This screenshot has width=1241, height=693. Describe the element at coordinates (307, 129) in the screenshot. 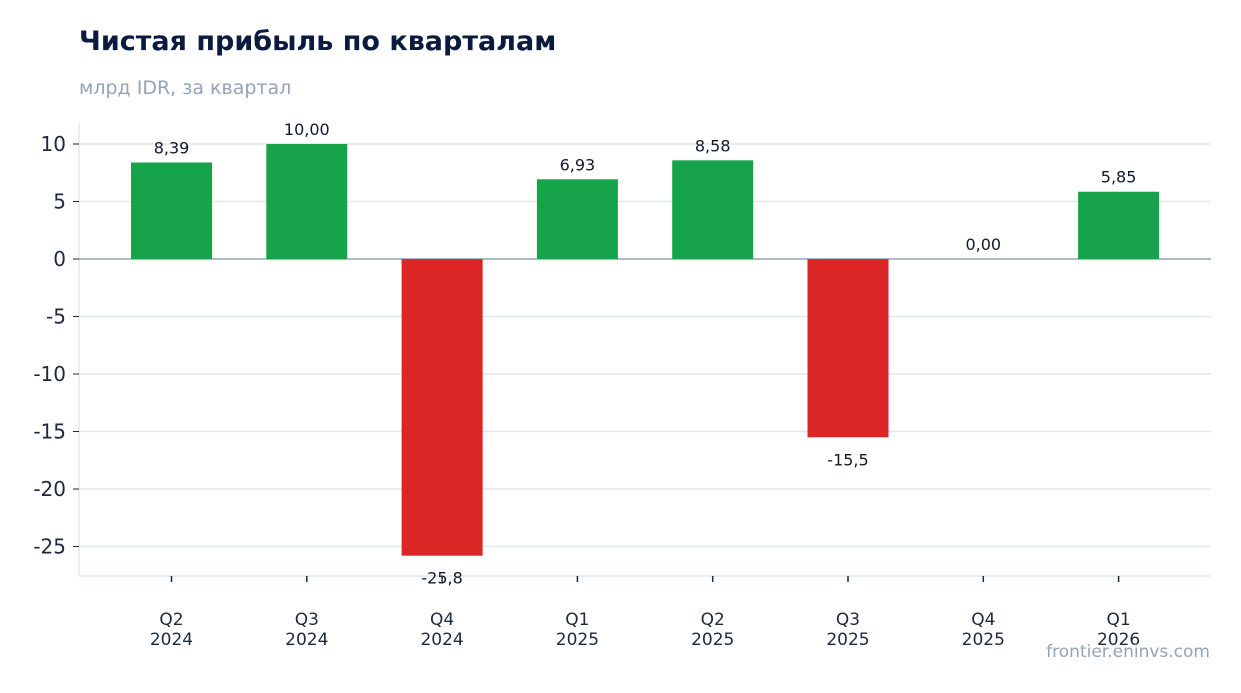

I see `data-label: 10,00` at that location.